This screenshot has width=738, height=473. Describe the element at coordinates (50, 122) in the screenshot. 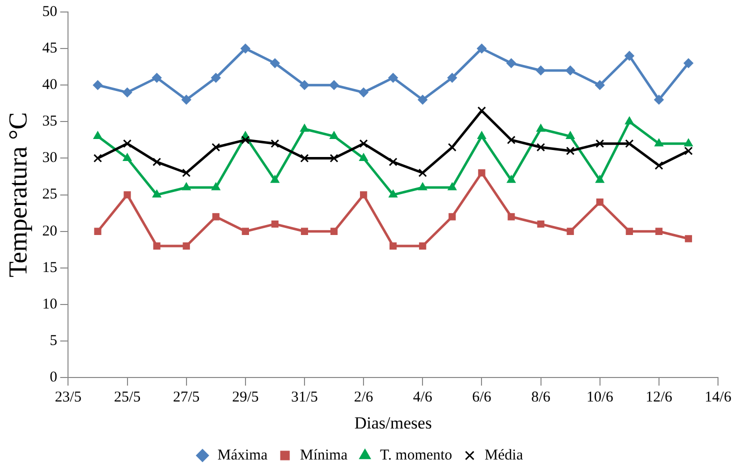

I see `y-tick-label: 35` at that location.